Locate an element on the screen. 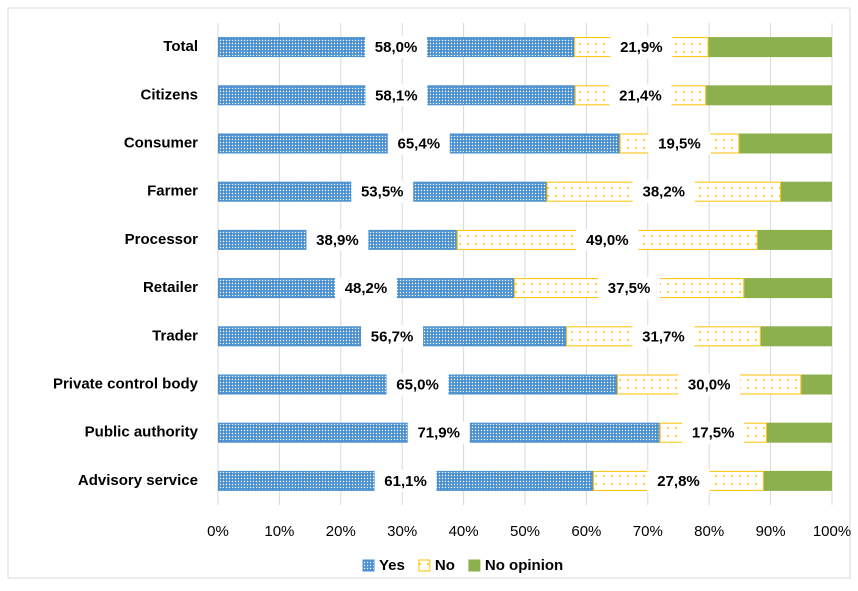  legend-label: No is located at coordinates (445, 565).